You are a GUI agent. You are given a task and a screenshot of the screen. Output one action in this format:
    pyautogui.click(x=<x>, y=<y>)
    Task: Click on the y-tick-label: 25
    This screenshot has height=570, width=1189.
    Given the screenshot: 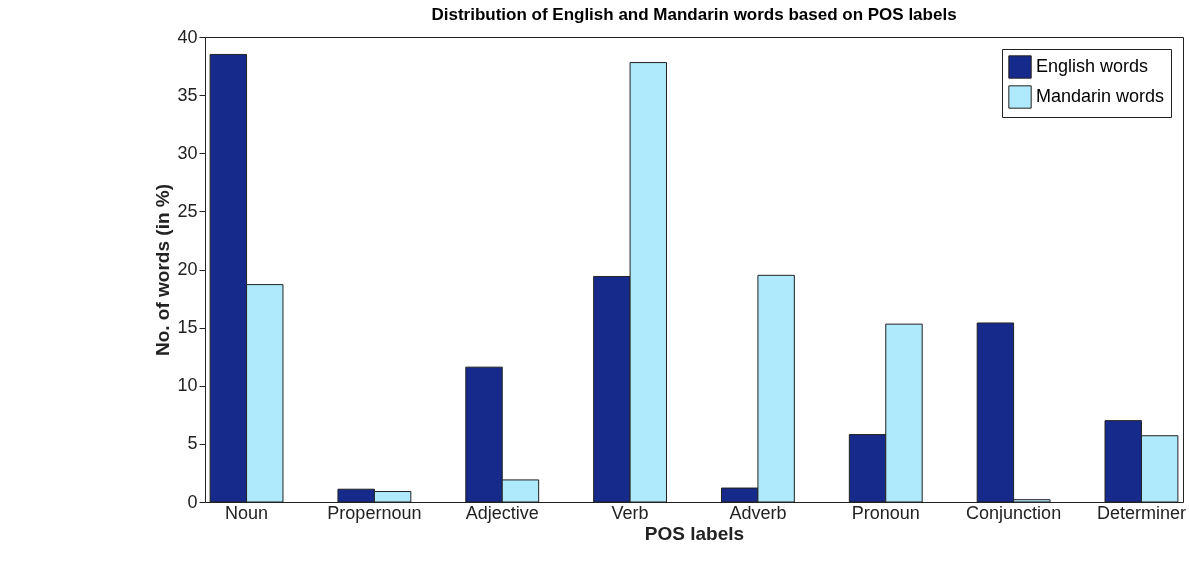 What is the action you would take?
    pyautogui.click(x=187, y=210)
    